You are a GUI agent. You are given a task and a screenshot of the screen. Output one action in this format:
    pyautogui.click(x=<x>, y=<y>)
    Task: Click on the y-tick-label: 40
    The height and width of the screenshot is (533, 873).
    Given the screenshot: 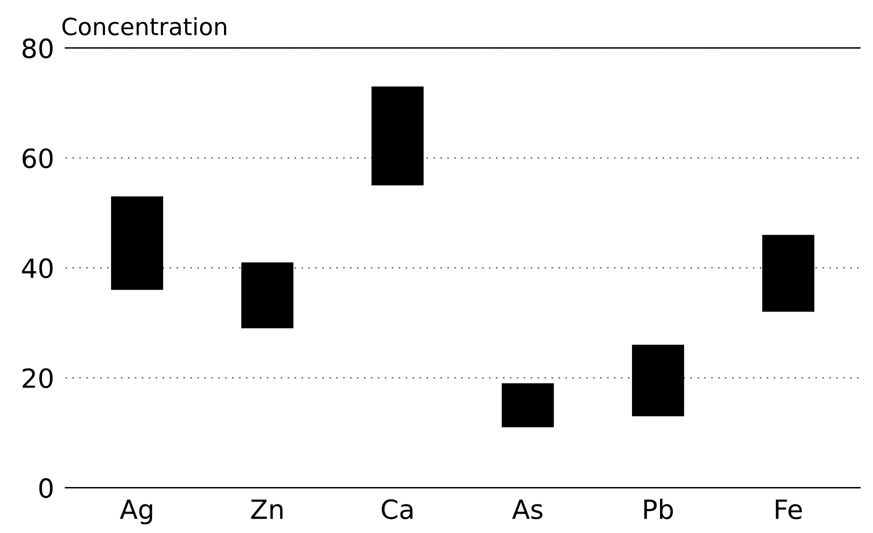 What is the action you would take?
    pyautogui.click(x=37, y=268)
    